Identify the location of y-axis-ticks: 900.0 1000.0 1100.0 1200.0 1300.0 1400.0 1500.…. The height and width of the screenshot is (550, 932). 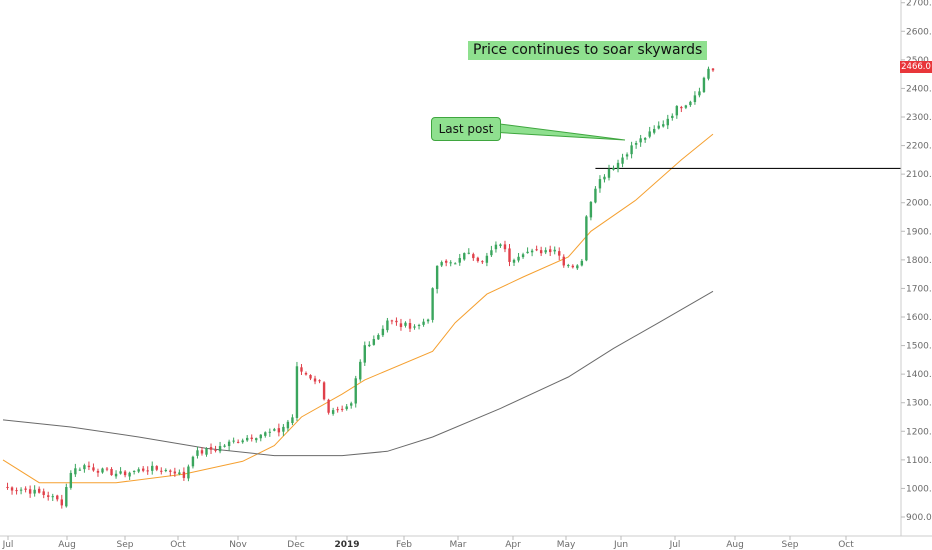
(916, 261).